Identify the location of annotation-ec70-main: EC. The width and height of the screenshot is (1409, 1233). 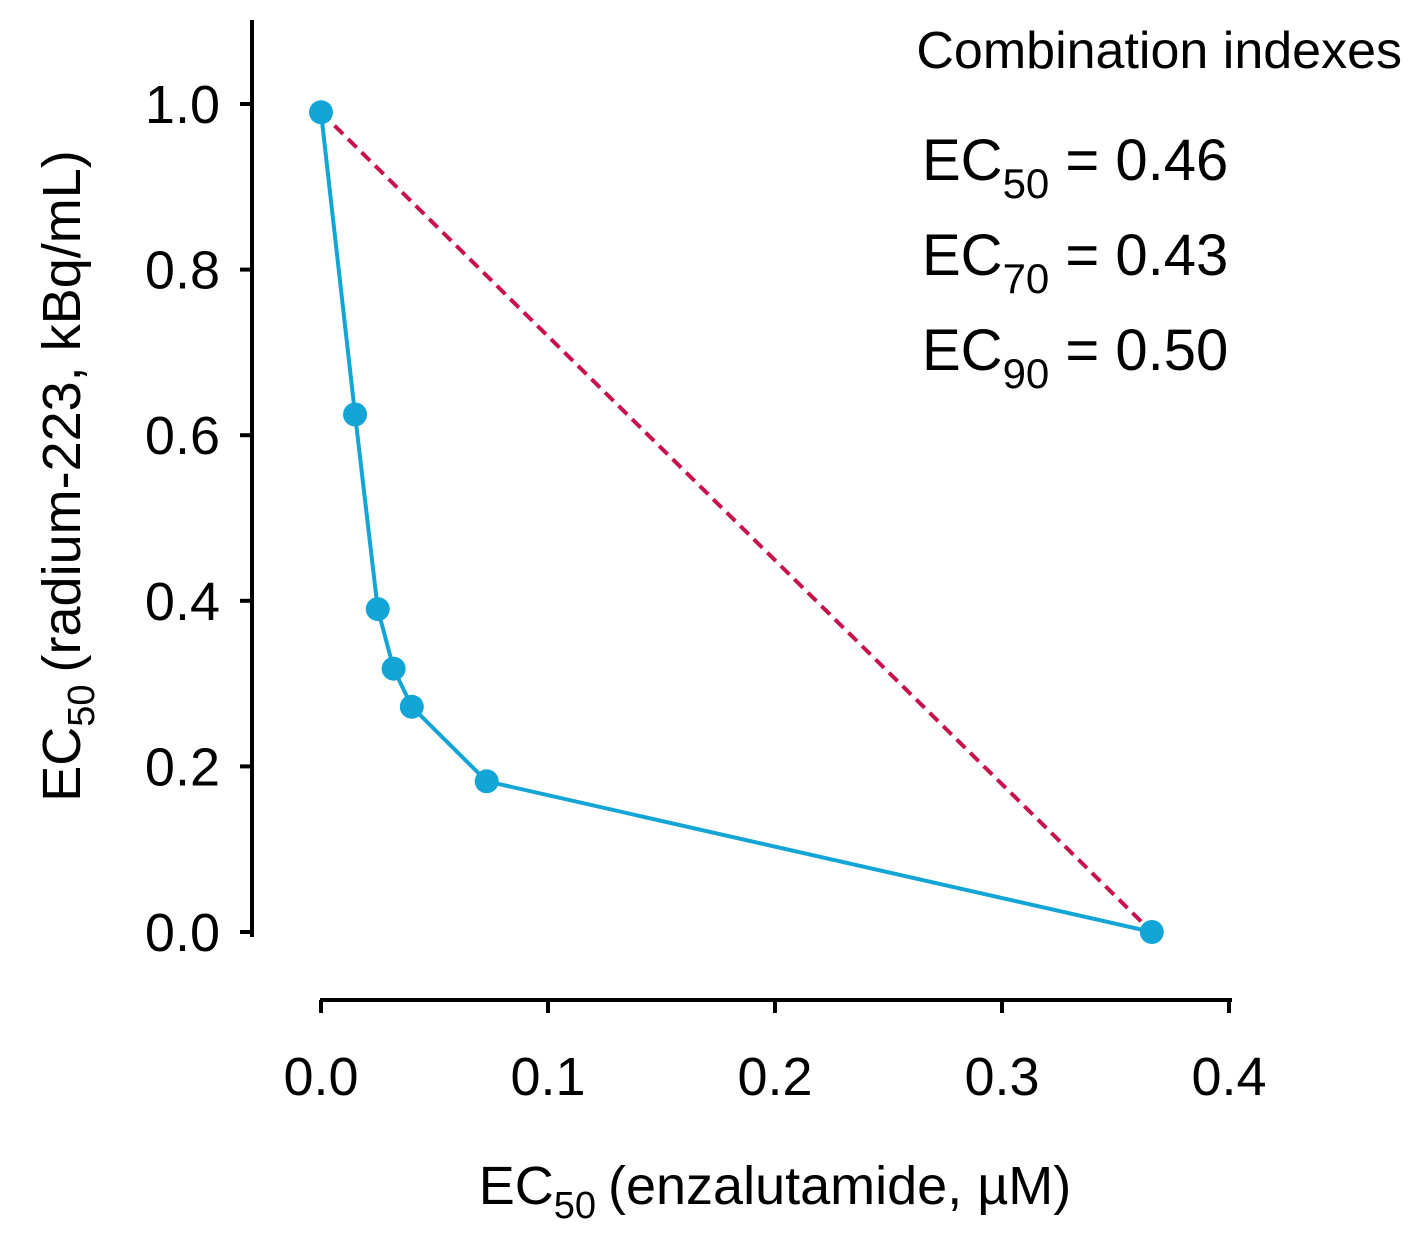
(962, 255).